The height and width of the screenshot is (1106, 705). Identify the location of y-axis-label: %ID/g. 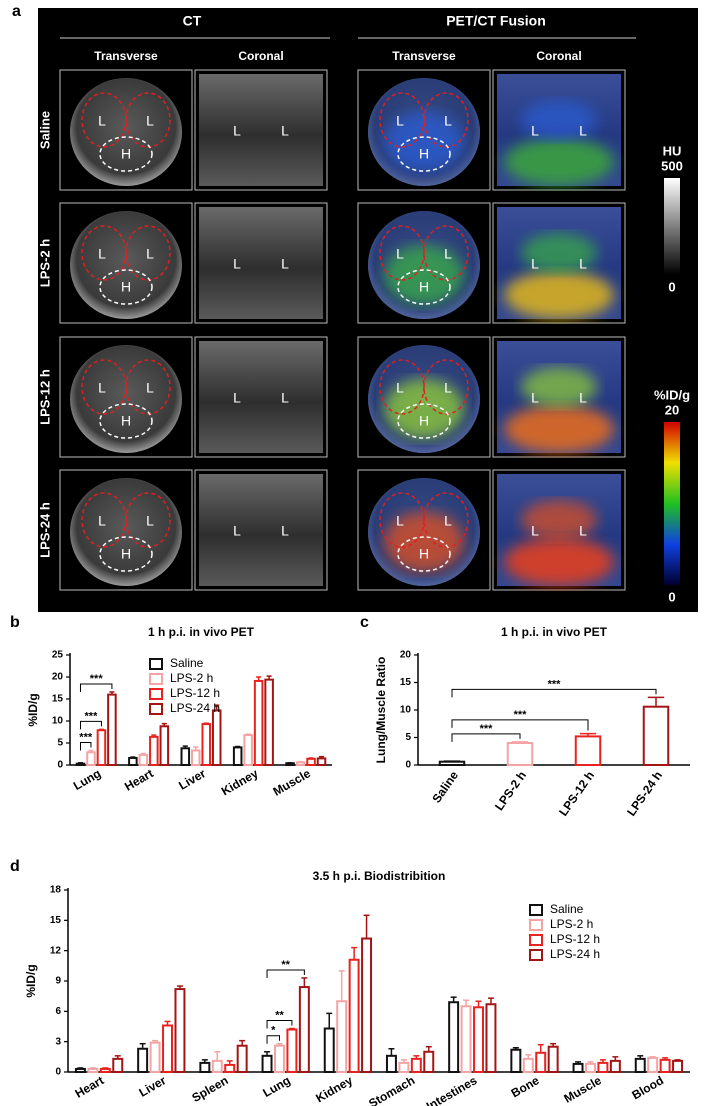
(33, 709).